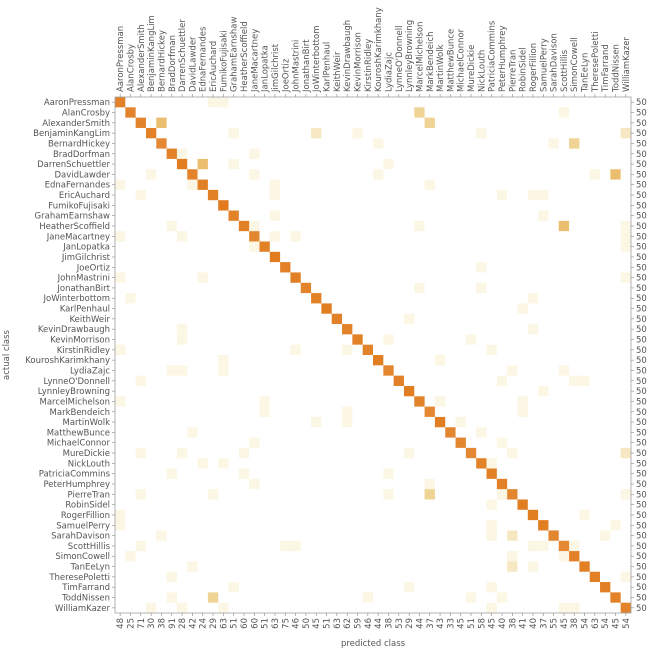  What do you see at coordinates (85, 310) in the screenshot?
I see `left-class-label: KarlPenhaul` at bounding box center [85, 310].